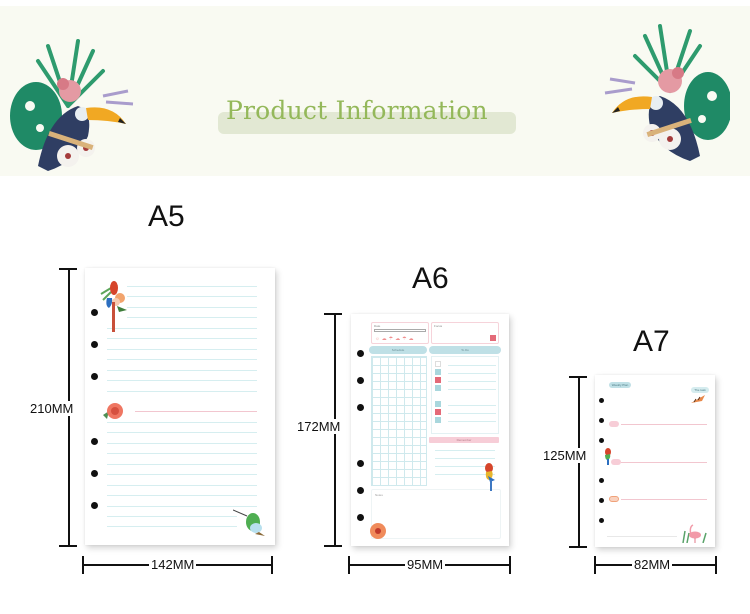  I want to click on a6-height-cap-bottom, so click(333, 546).